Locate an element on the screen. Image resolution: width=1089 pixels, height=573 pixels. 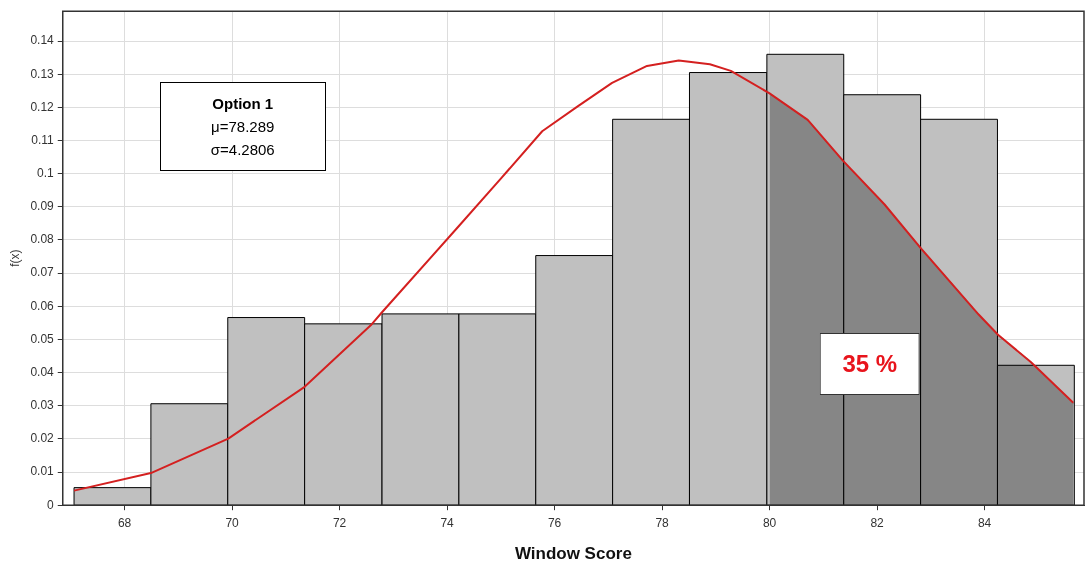
text-box: Option 1 μ=78.289 σ=4.2806 is located at coordinates (242, 127).